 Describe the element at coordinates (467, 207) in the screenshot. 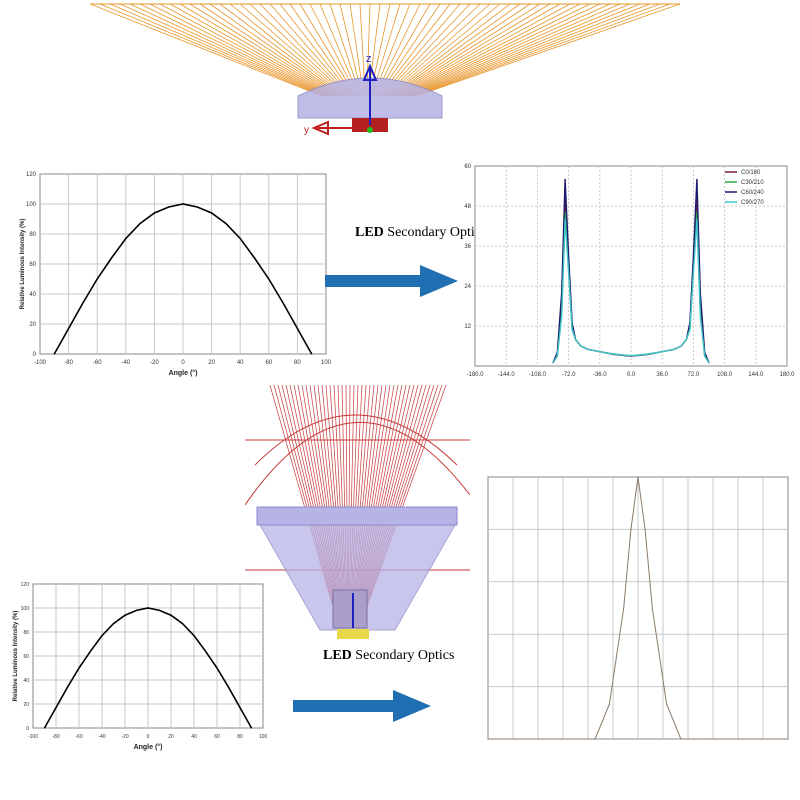

I see `y-tick-label: 48` at that location.